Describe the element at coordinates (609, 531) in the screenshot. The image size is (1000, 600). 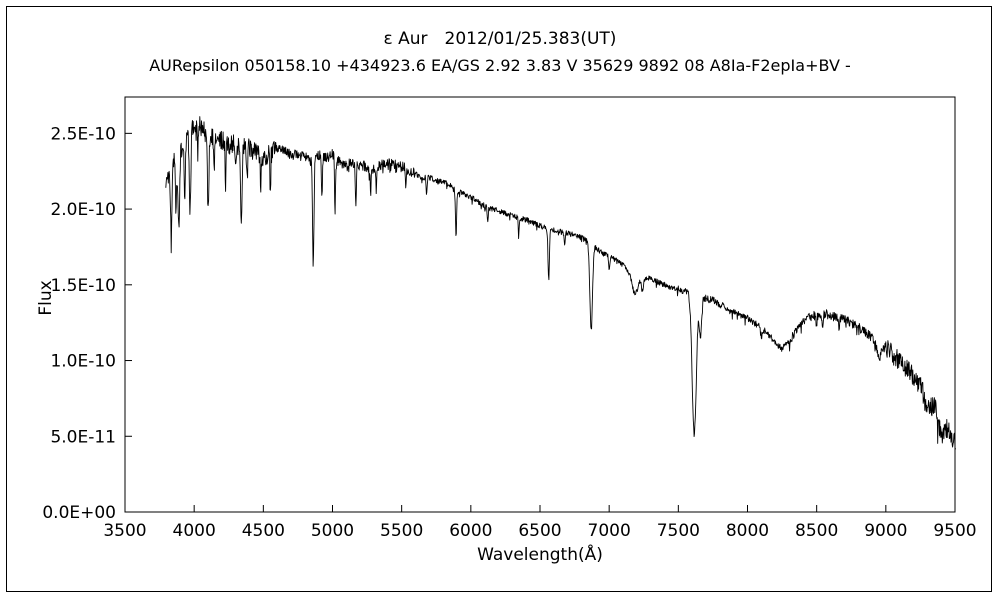
I see `x-tick-label: 7000` at that location.